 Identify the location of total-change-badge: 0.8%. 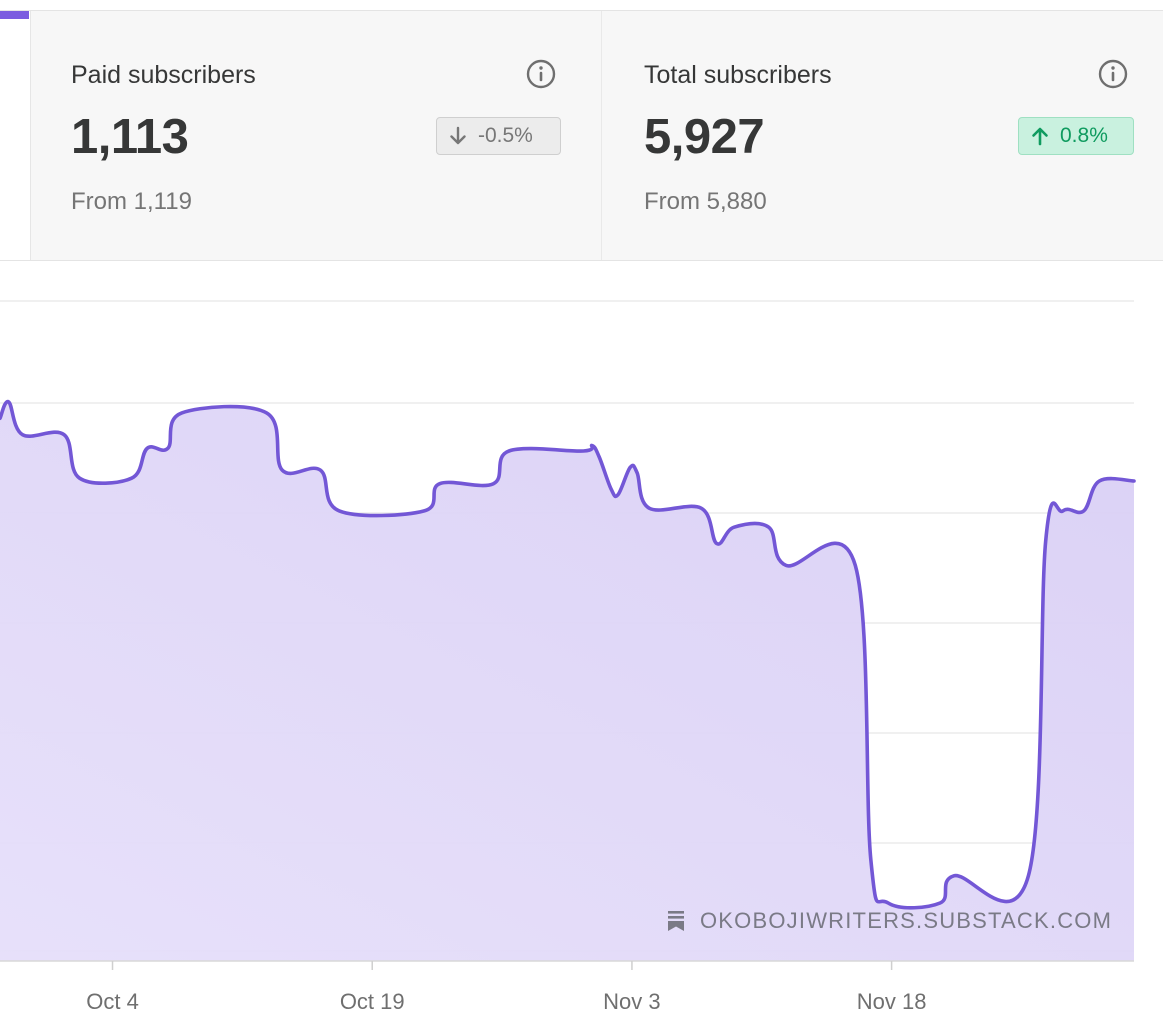
(1076, 136).